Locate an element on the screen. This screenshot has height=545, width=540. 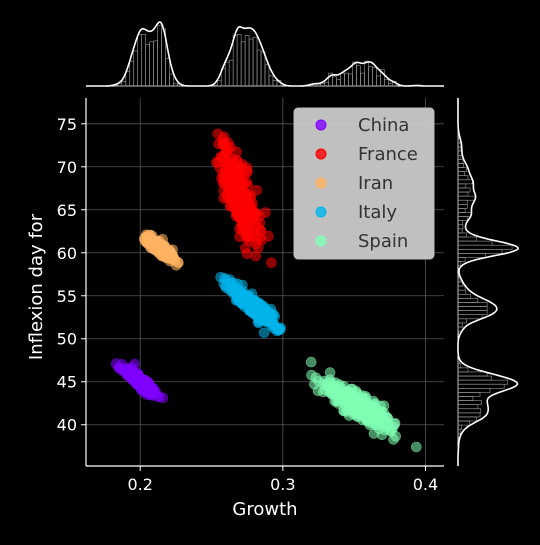
y-tick-label: 55 is located at coordinates (67, 296).